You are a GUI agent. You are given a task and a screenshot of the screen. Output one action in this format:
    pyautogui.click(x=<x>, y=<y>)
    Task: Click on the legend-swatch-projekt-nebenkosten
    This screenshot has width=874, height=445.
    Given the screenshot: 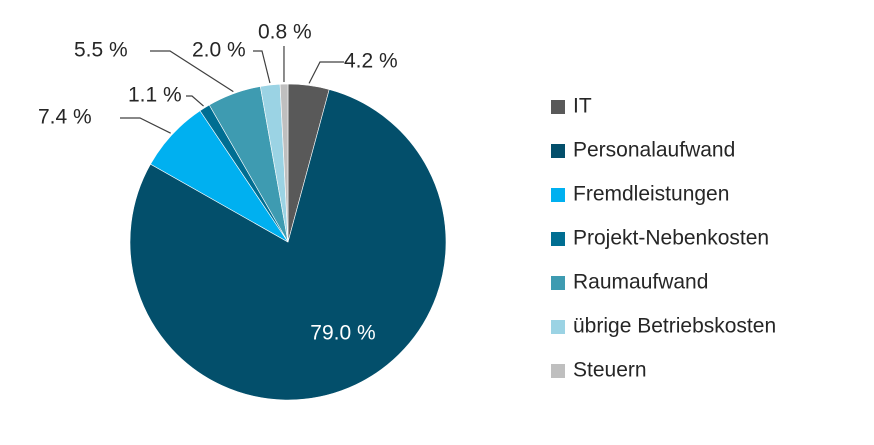 What is the action you would take?
    pyautogui.click(x=558, y=239)
    